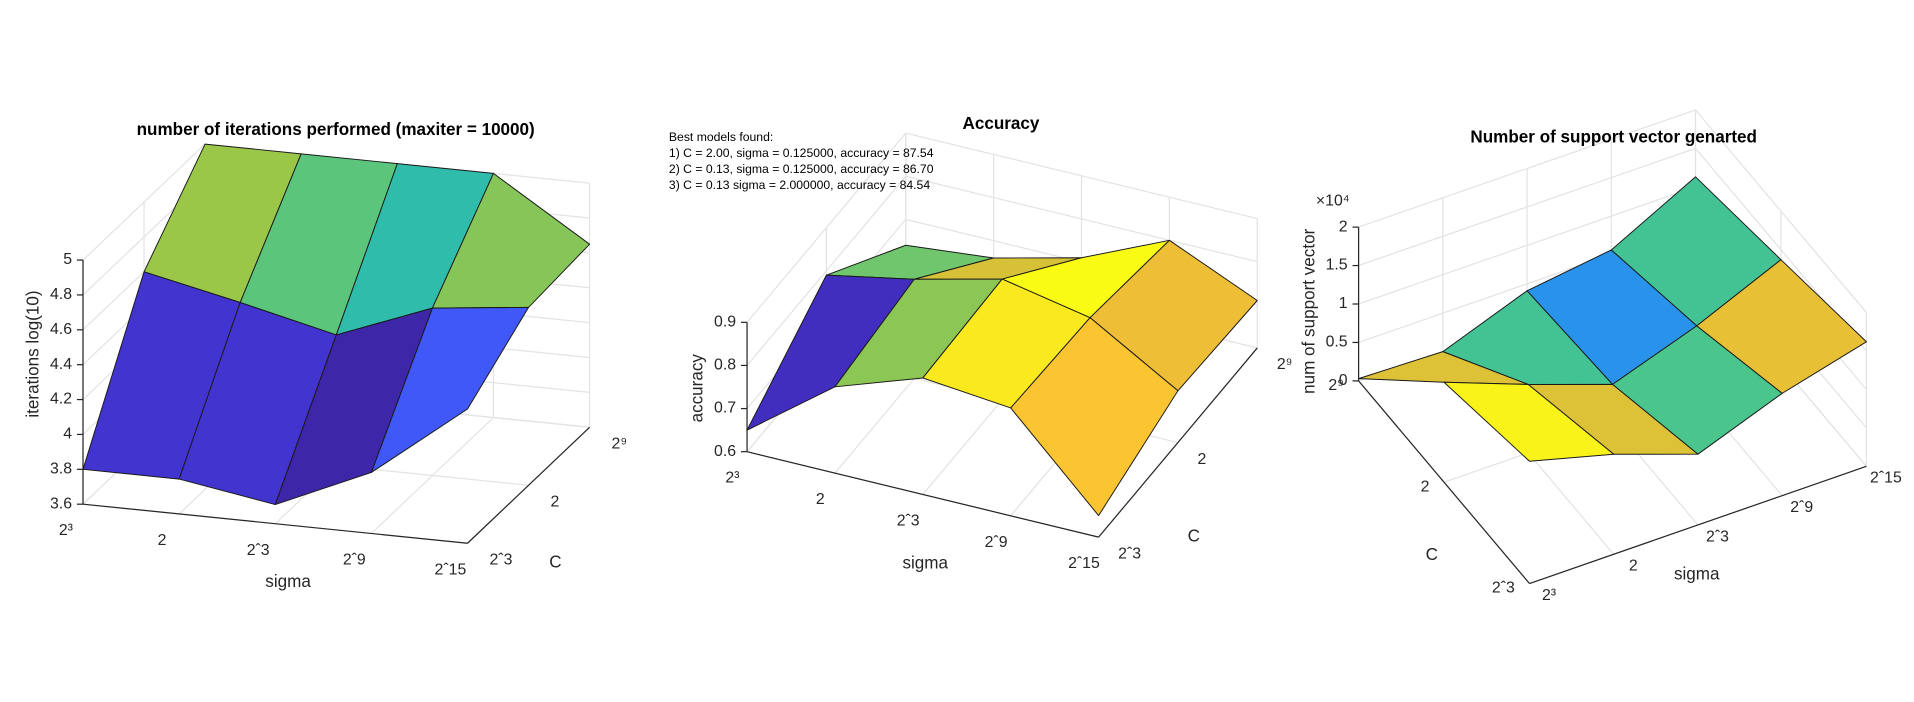 Image resolution: width=1914 pixels, height=702 pixels. I want to click on z-tick-label: 0, so click(1343, 380).